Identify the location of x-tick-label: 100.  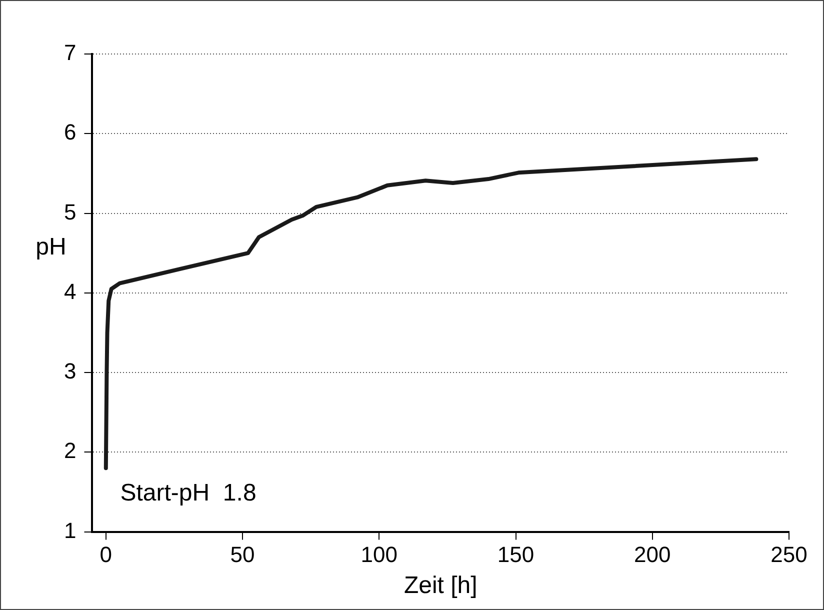
(379, 555).